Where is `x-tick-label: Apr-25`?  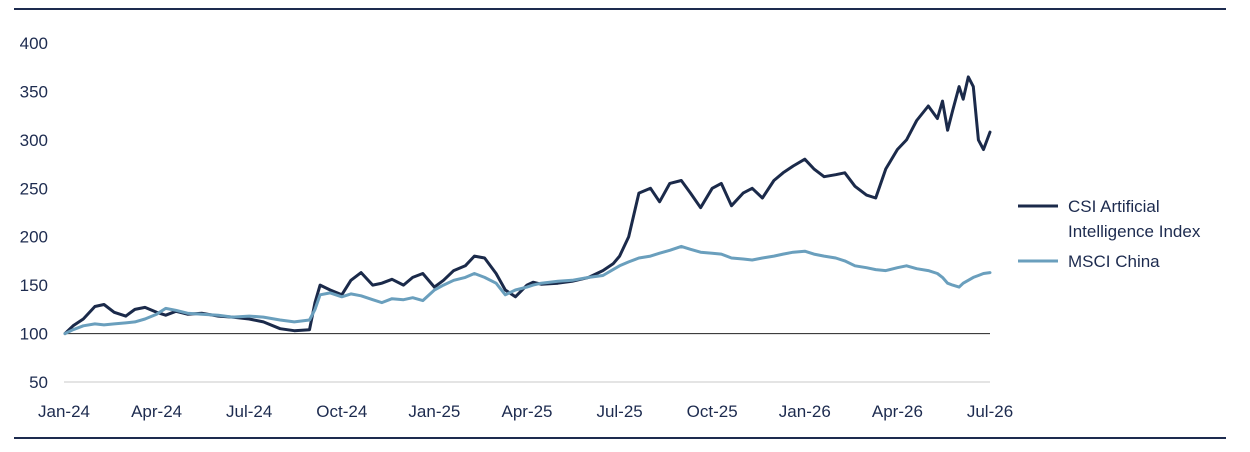
x-tick-label: Apr-25 is located at coordinates (526, 411).